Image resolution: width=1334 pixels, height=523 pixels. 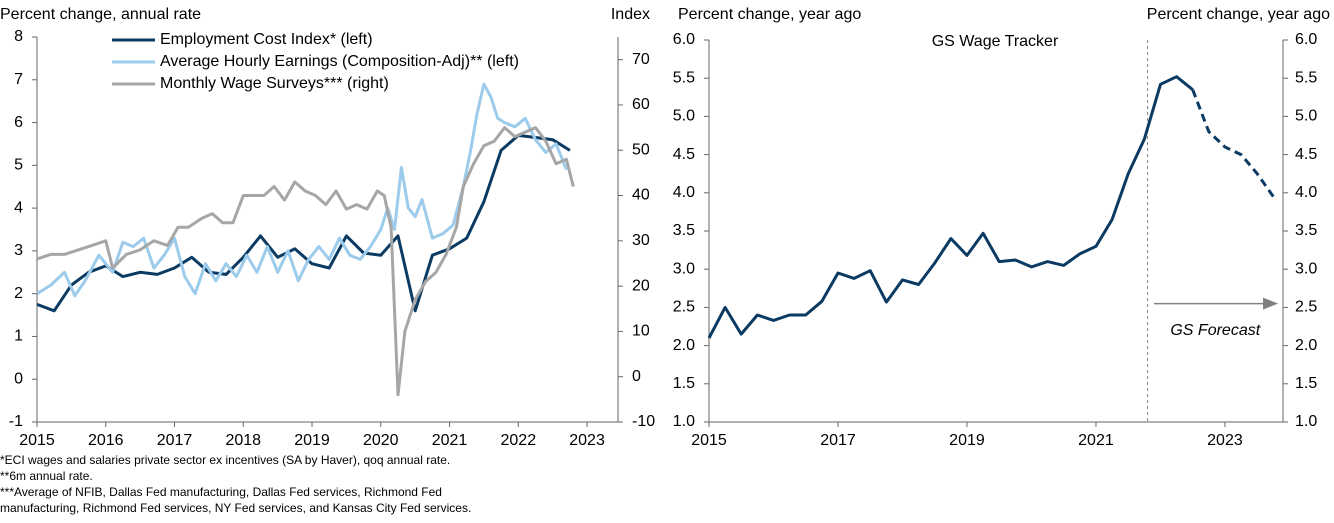 What do you see at coordinates (46, 476) in the screenshot?
I see `footnote: **6m annual rate.` at bounding box center [46, 476].